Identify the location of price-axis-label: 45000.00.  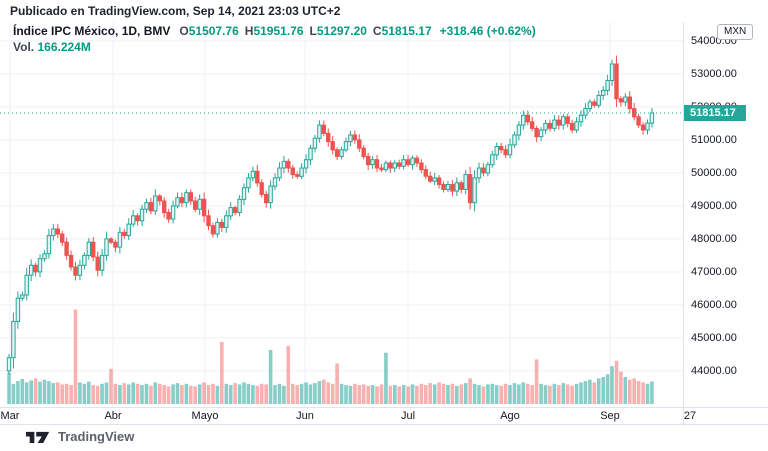
(714, 337).